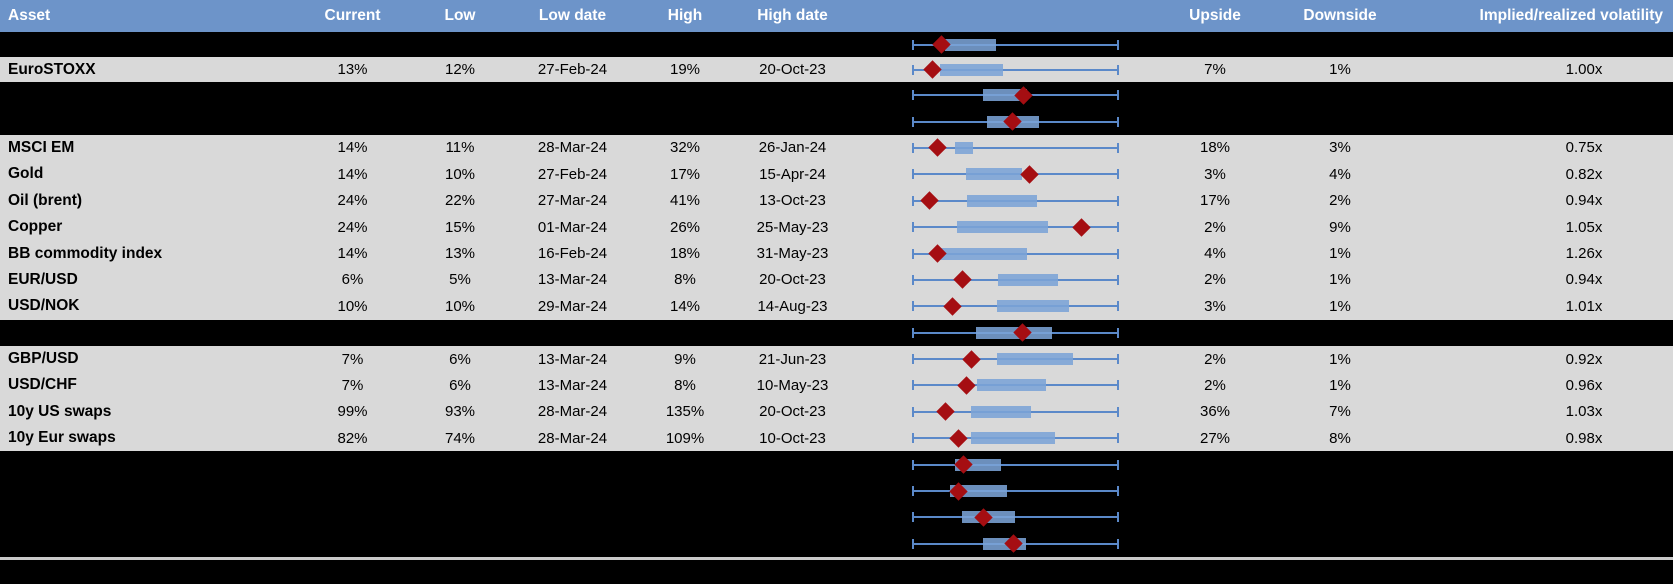 The height and width of the screenshot is (584, 1673). What do you see at coordinates (352, 306) in the screenshot?
I see `cell-current: 10%` at bounding box center [352, 306].